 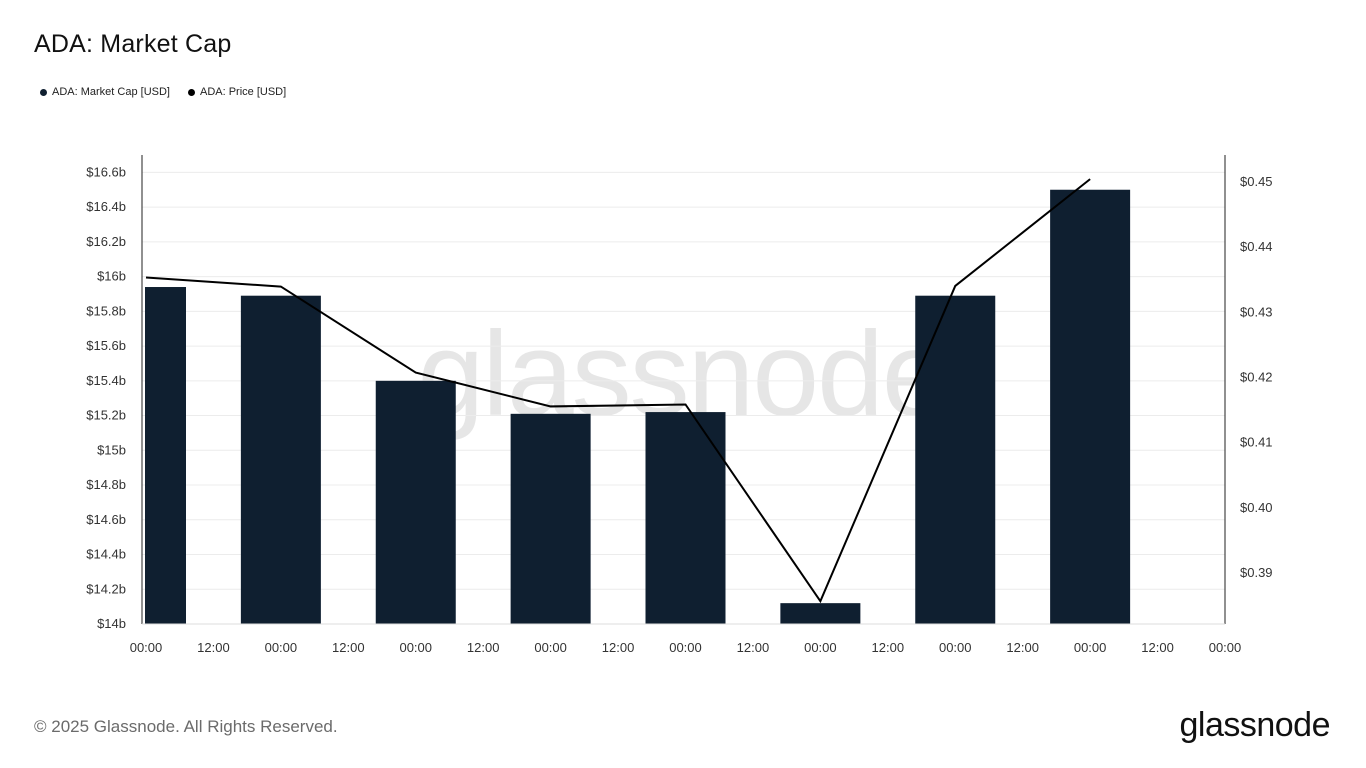 I want to click on legend-marker-price, so click(x=191, y=92).